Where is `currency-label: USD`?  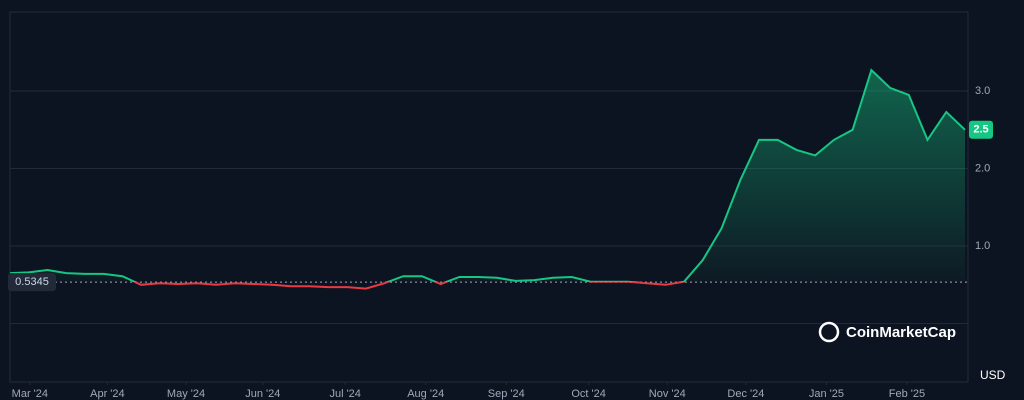 currency-label: USD is located at coordinates (993, 375).